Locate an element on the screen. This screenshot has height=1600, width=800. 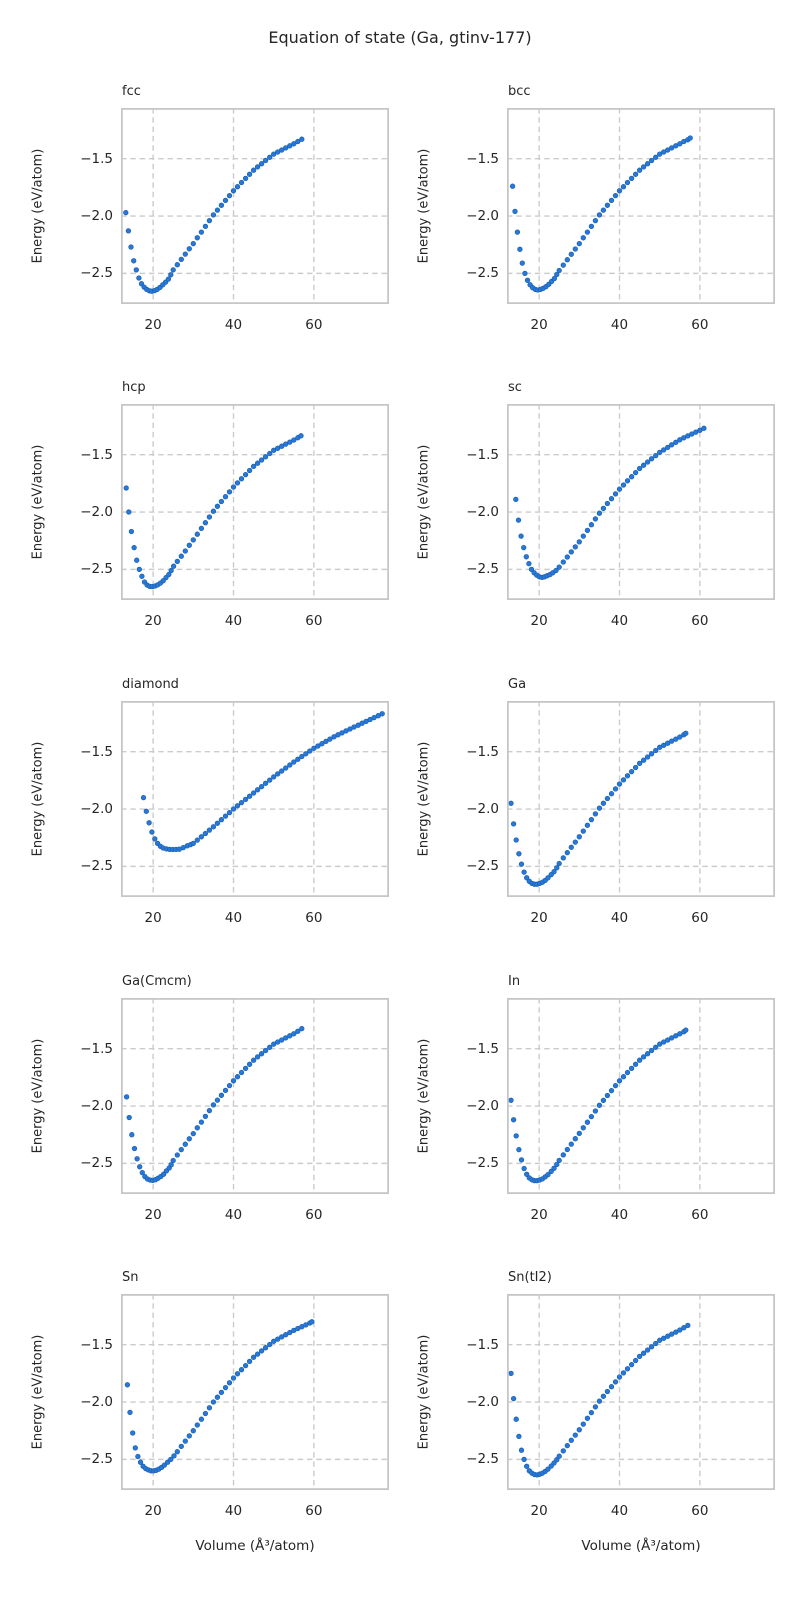
subplot-title-sn: Sn is located at coordinates (130, 1277).